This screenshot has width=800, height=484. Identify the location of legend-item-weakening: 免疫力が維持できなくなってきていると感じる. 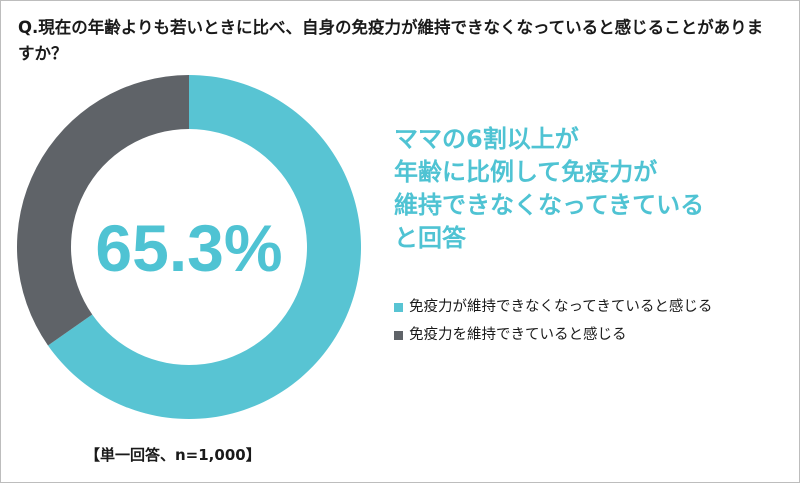
(594, 307).